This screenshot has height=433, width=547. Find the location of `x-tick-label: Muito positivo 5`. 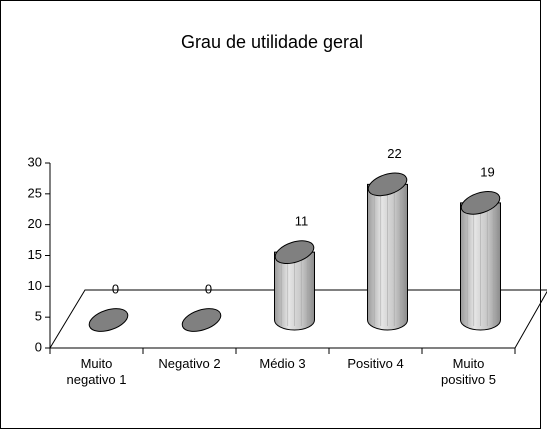

x-tick-label: Muito positivo 5 is located at coordinates (468, 371).